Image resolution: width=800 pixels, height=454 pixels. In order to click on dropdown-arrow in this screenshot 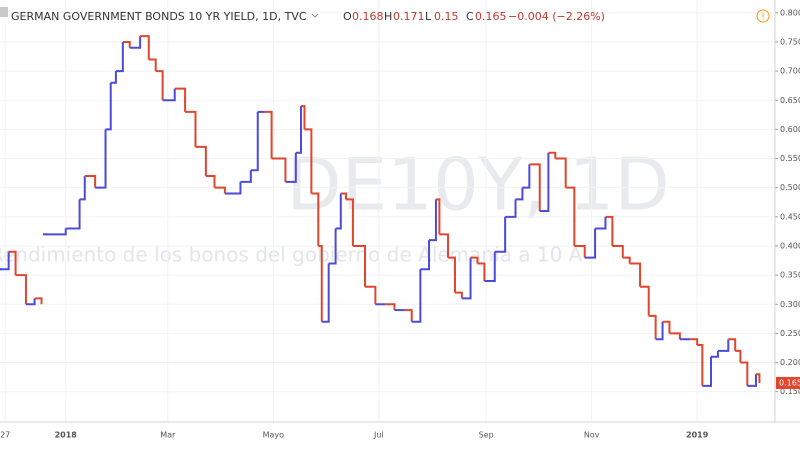, I will do `click(315, 15)`.